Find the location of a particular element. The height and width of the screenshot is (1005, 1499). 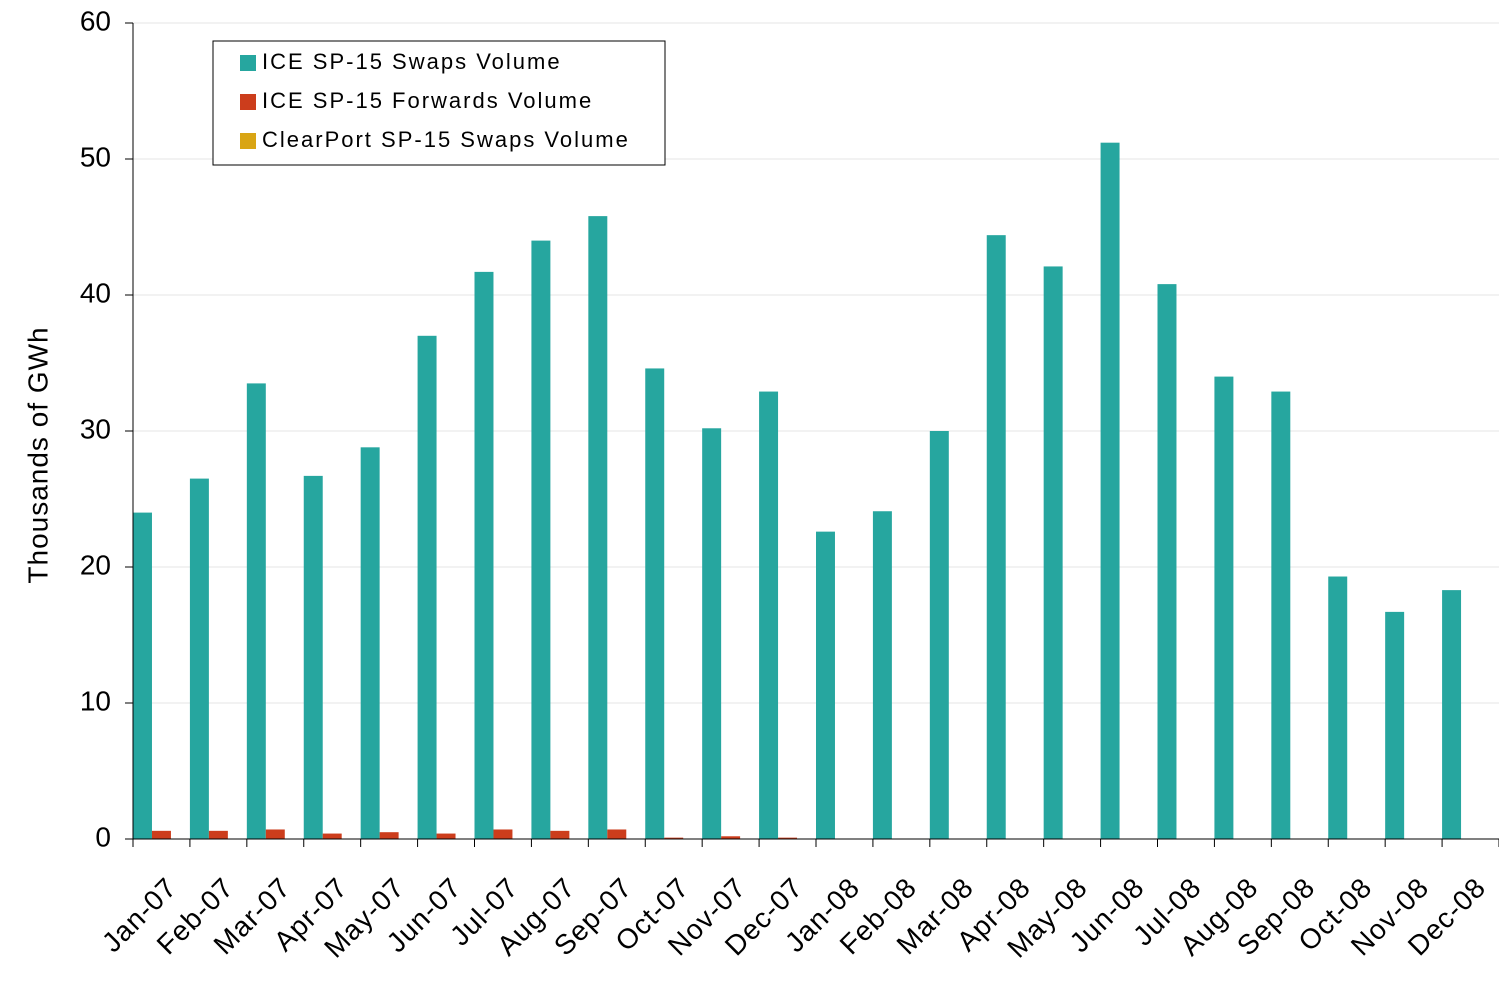

y-tick-label: 30 is located at coordinates (95, 428).